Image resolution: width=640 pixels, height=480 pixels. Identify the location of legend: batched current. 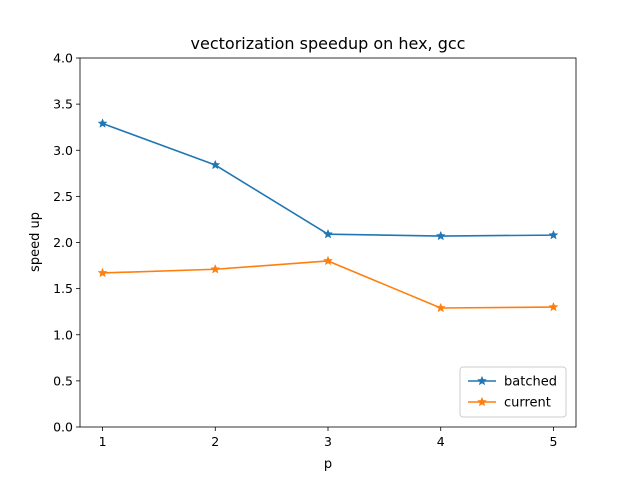
(513, 392).